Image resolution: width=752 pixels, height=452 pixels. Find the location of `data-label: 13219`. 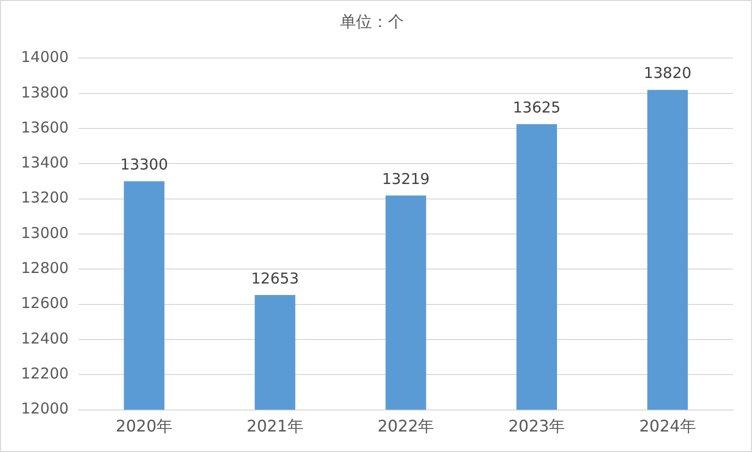

data-label: 13219 is located at coordinates (406, 179).